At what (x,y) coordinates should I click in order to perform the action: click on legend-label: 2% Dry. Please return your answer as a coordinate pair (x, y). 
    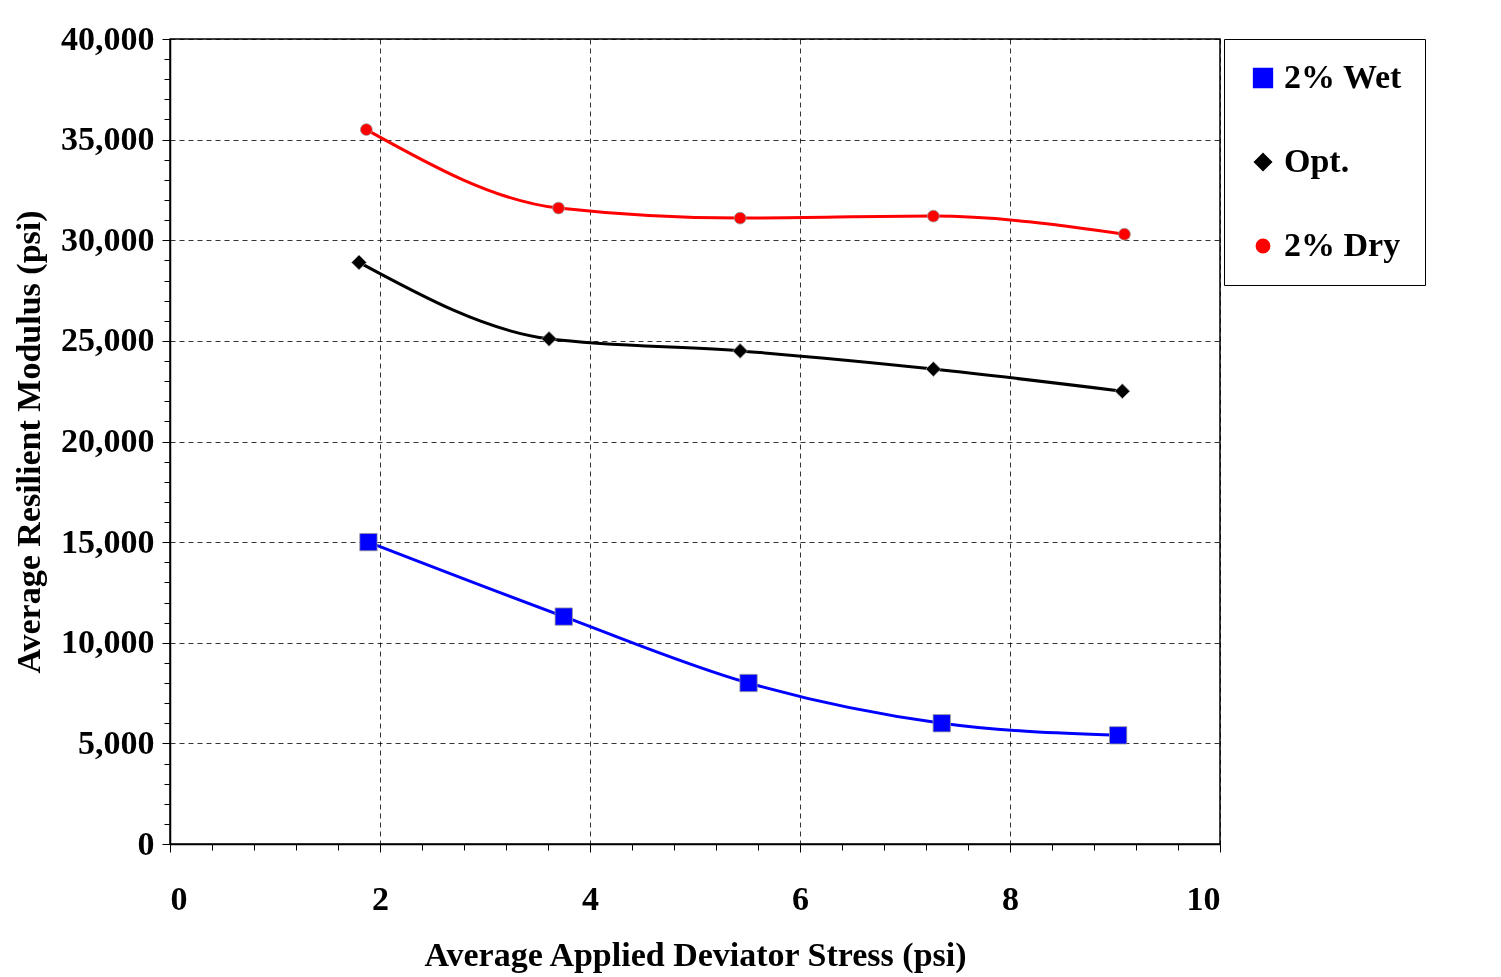
    Looking at the image, I should click on (1342, 244).